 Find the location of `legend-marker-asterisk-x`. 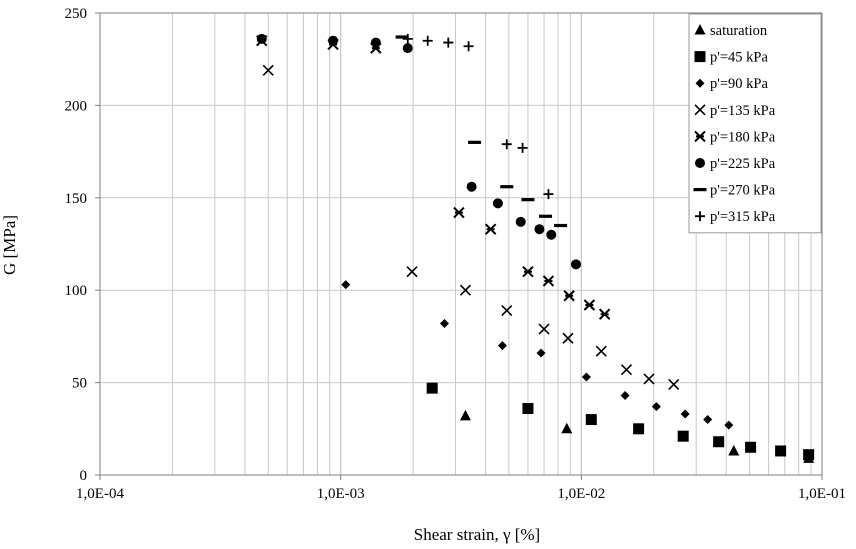

legend-marker-asterisk-x is located at coordinates (700, 136).